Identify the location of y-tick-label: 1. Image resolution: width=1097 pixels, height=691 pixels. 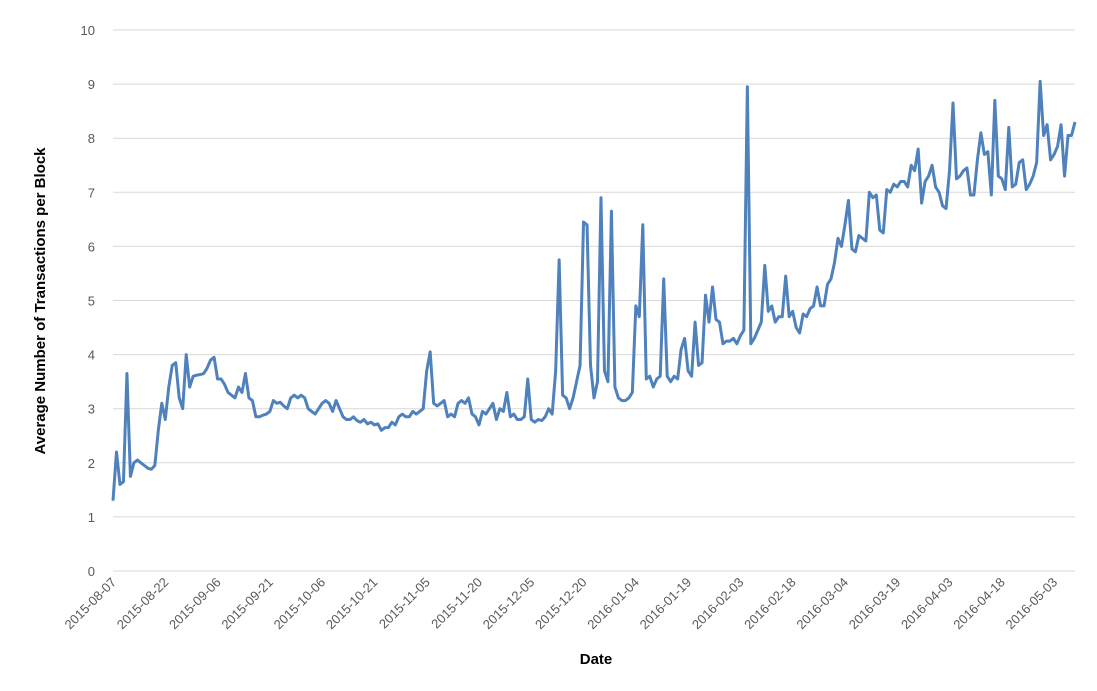
(91, 517).